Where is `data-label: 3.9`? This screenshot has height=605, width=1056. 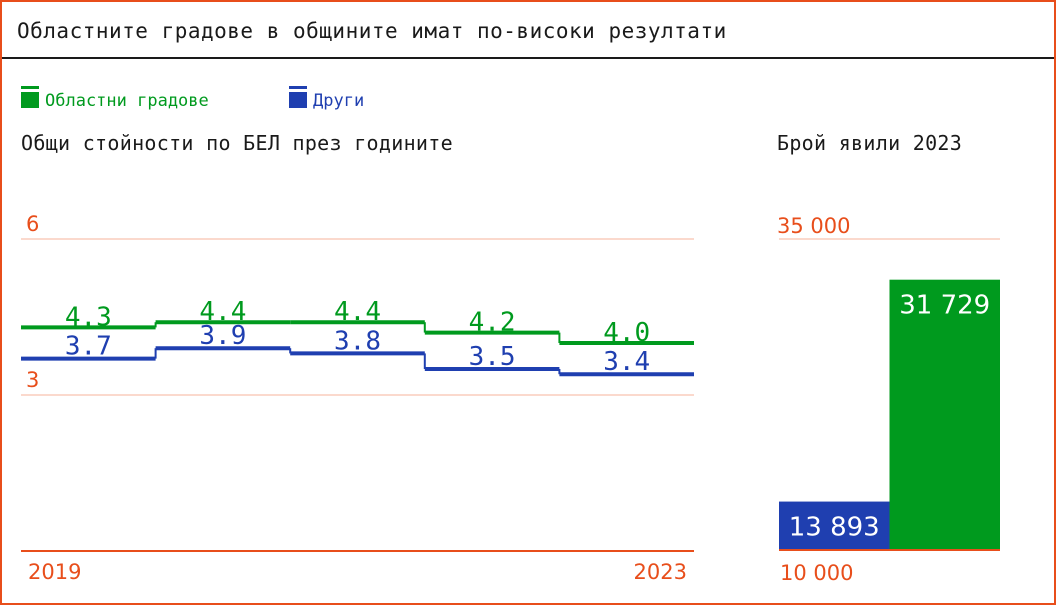 data-label: 3.9 is located at coordinates (222, 336).